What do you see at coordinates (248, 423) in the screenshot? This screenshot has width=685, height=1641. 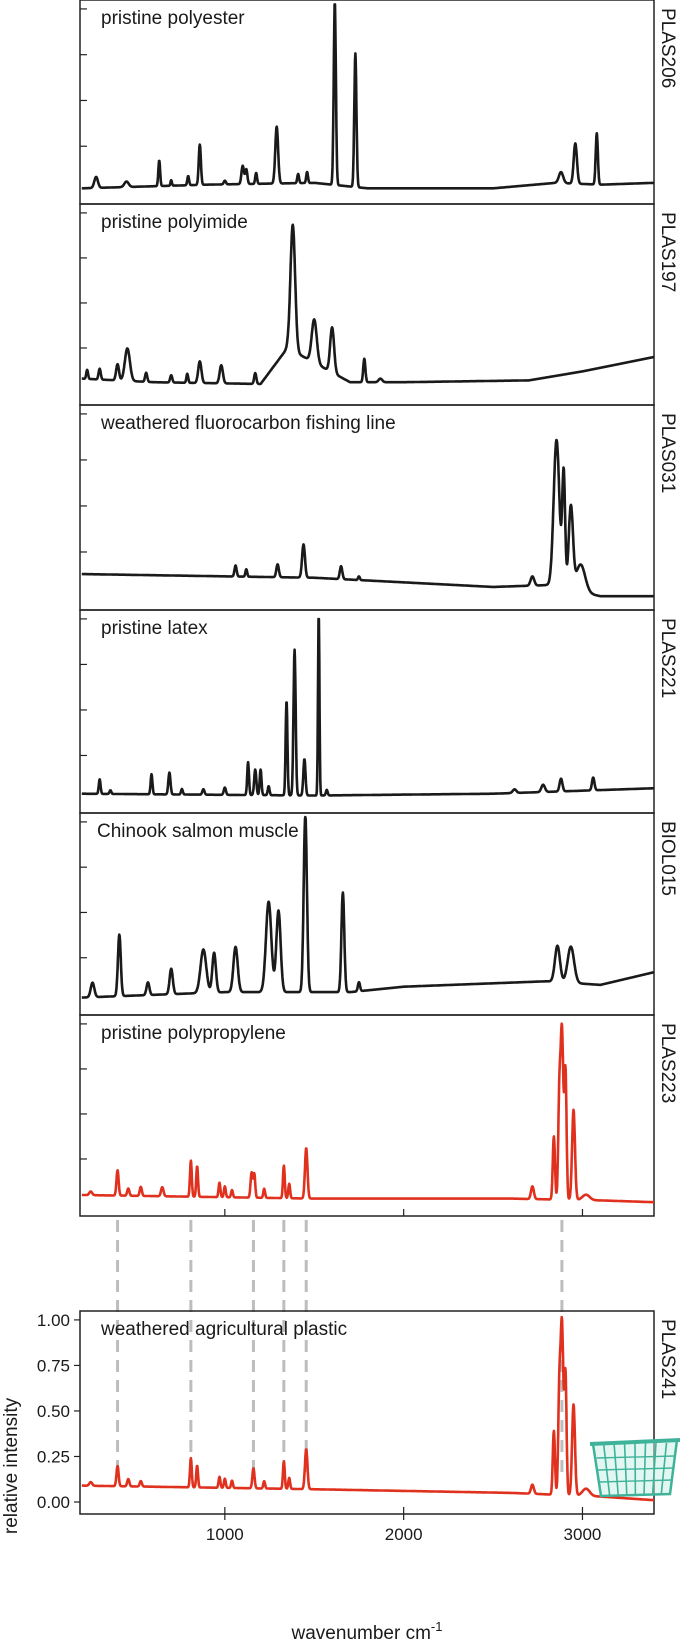 I see `panel-label: weathered fluorocarbon fishing line` at bounding box center [248, 423].